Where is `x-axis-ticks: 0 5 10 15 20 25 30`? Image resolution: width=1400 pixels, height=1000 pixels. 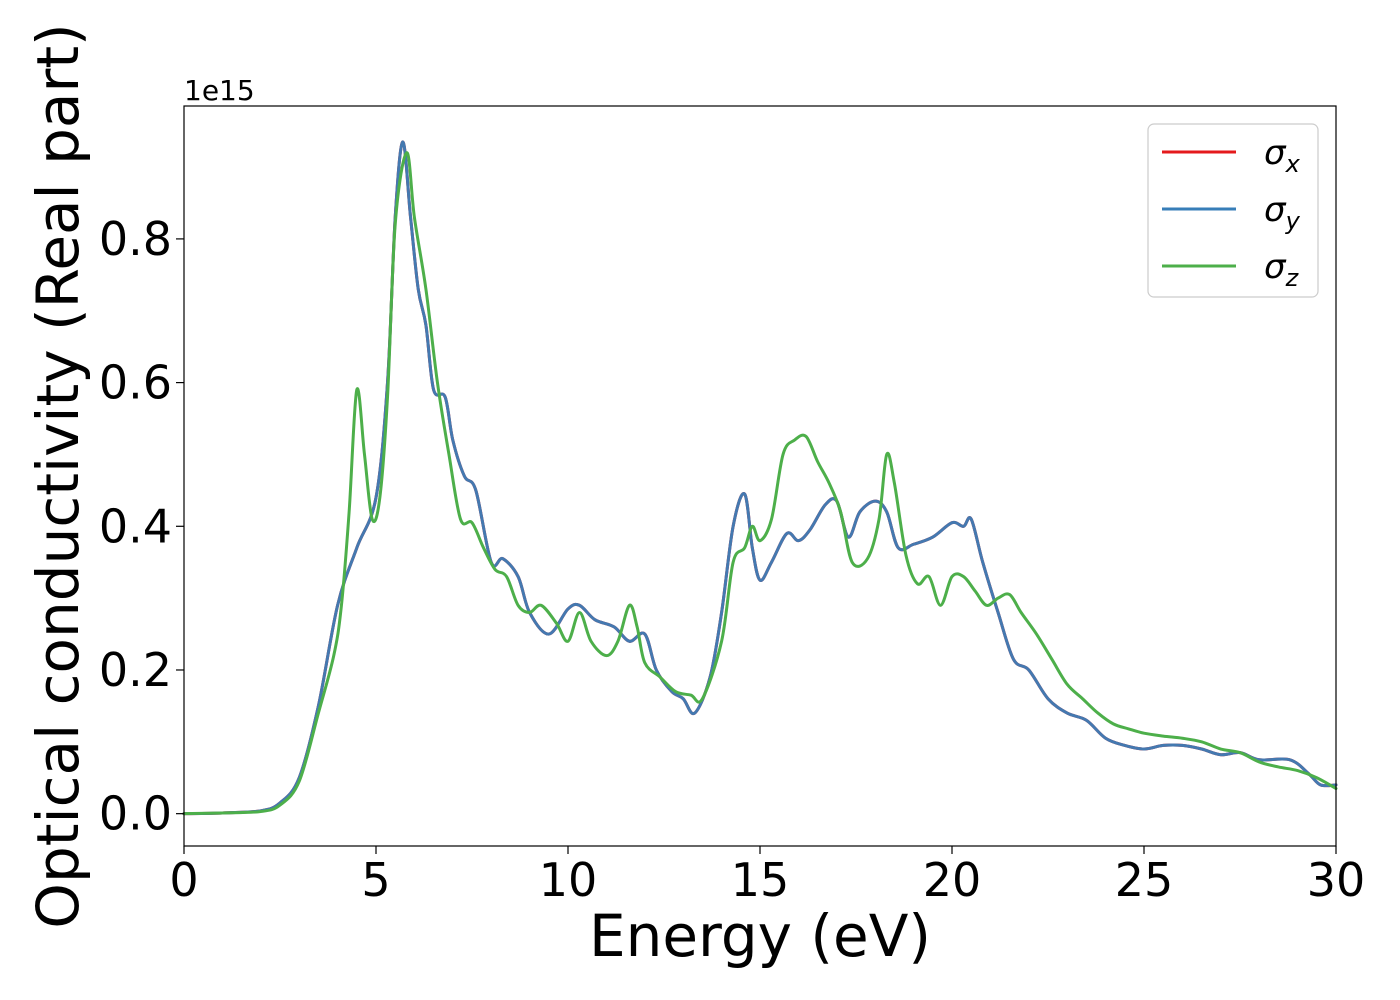 x-axis-ticks: 0 5 10 15 20 25 30 is located at coordinates (767, 876).